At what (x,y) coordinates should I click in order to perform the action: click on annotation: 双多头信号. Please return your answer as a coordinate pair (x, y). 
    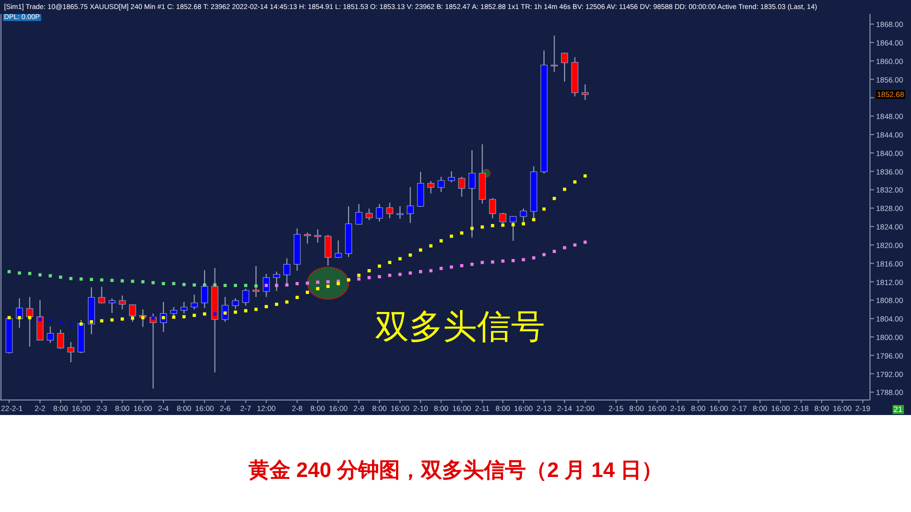
    Looking at the image, I should click on (460, 327).